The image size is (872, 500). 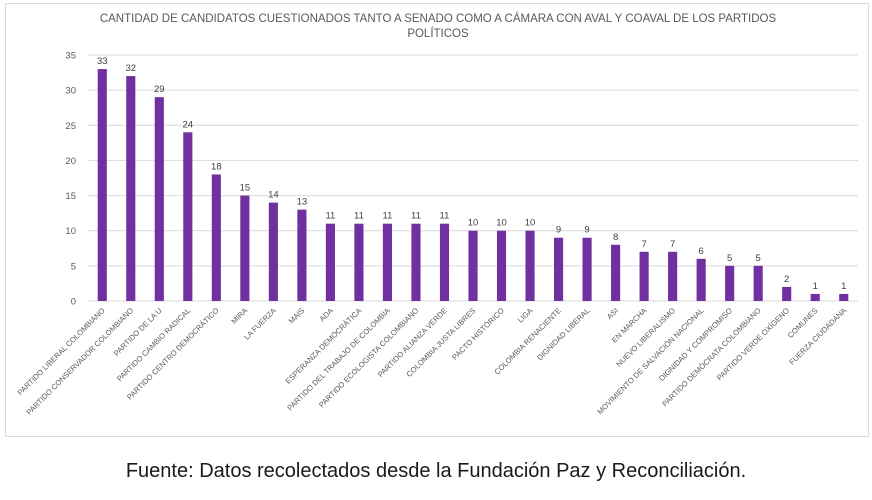 I want to click on category-label: ASI, so click(x=612, y=313).